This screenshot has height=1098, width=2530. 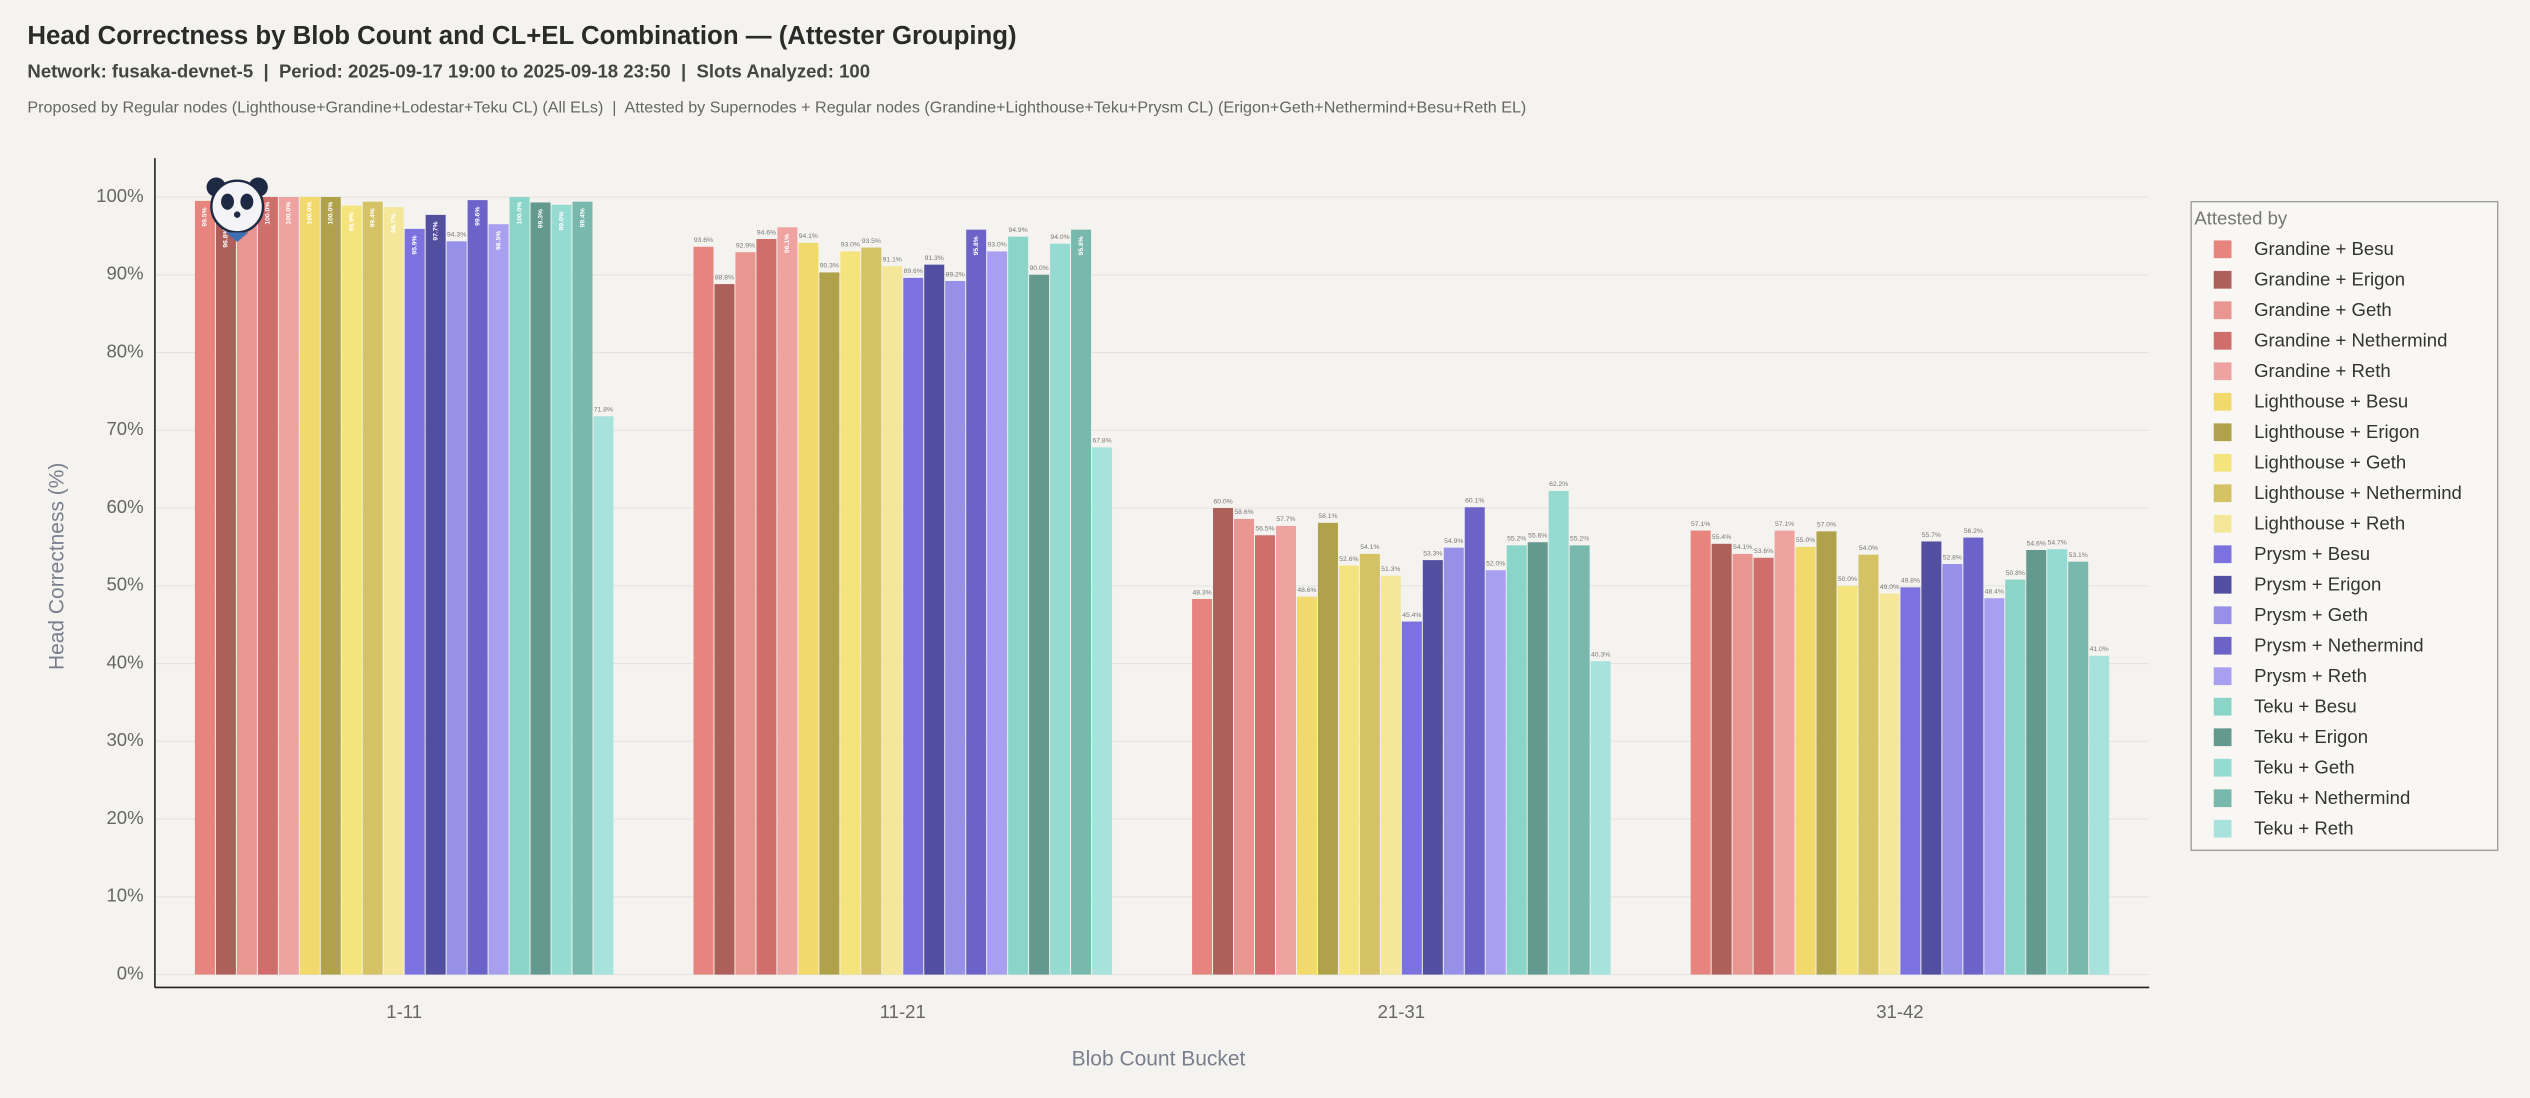 What do you see at coordinates (2330, 461) in the screenshot?
I see `legend-label: Lighthouse + Geth` at bounding box center [2330, 461].